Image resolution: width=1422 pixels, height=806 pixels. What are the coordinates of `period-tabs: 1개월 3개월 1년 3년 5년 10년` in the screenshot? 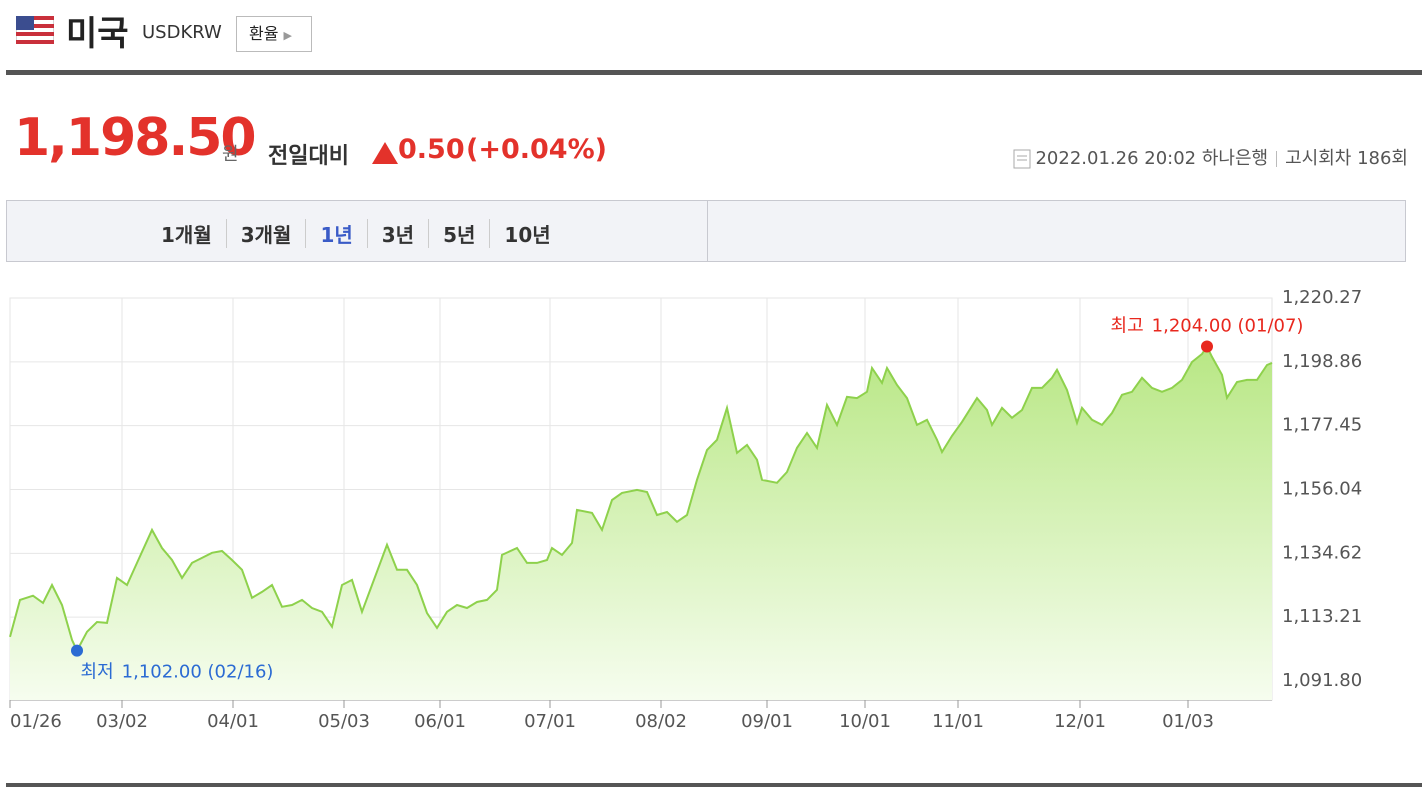 It's located at (706, 231).